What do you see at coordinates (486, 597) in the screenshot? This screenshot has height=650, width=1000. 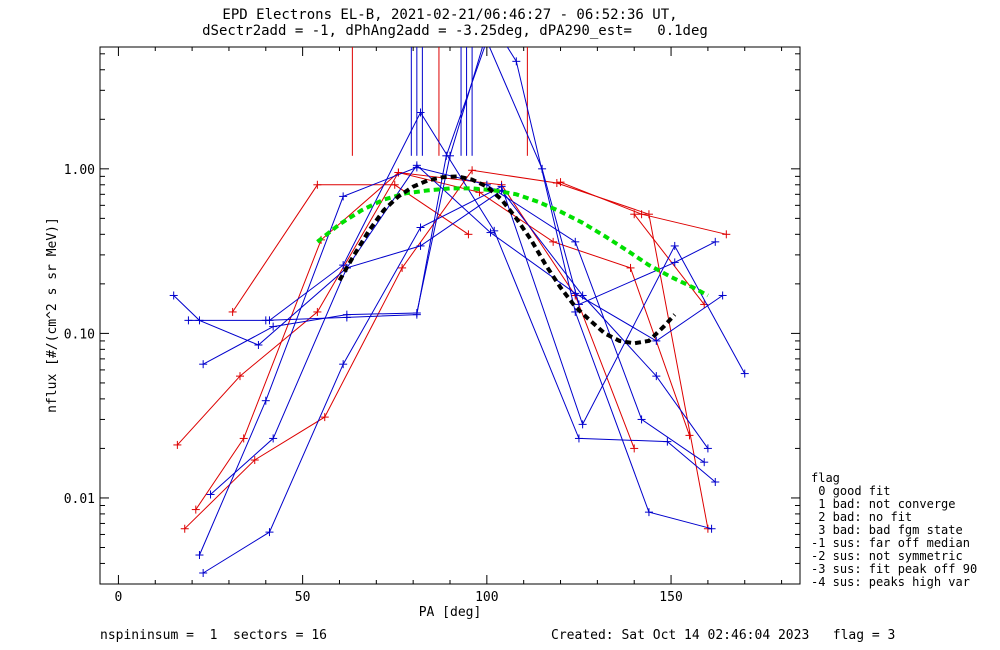 I see `x-tick-label: 100` at bounding box center [486, 597].